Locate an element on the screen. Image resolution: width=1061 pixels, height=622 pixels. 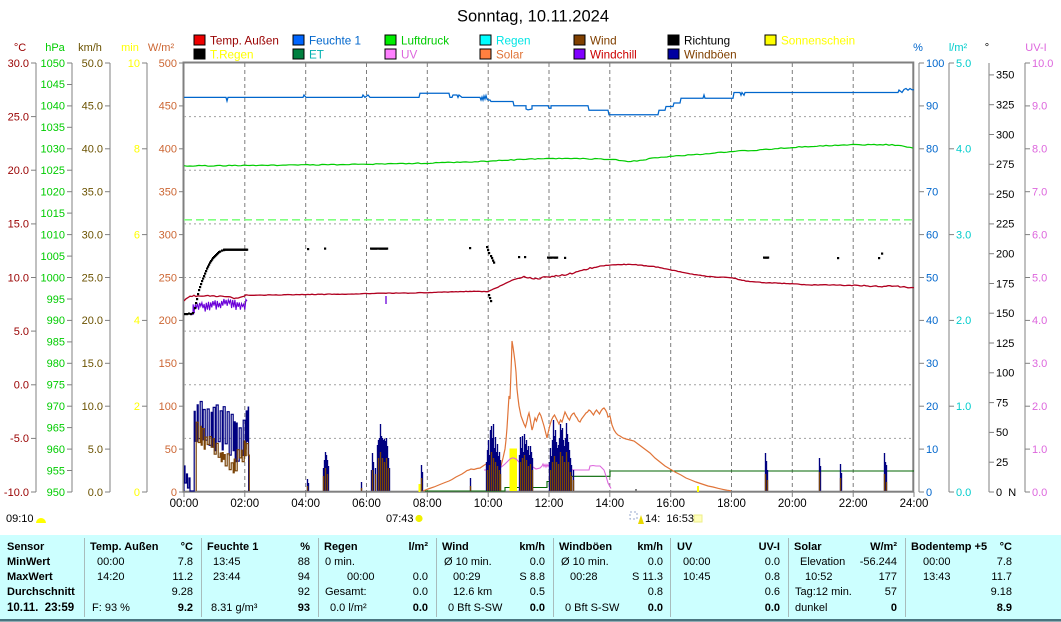
svg-text: 1015 is located at coordinates (53, 214).